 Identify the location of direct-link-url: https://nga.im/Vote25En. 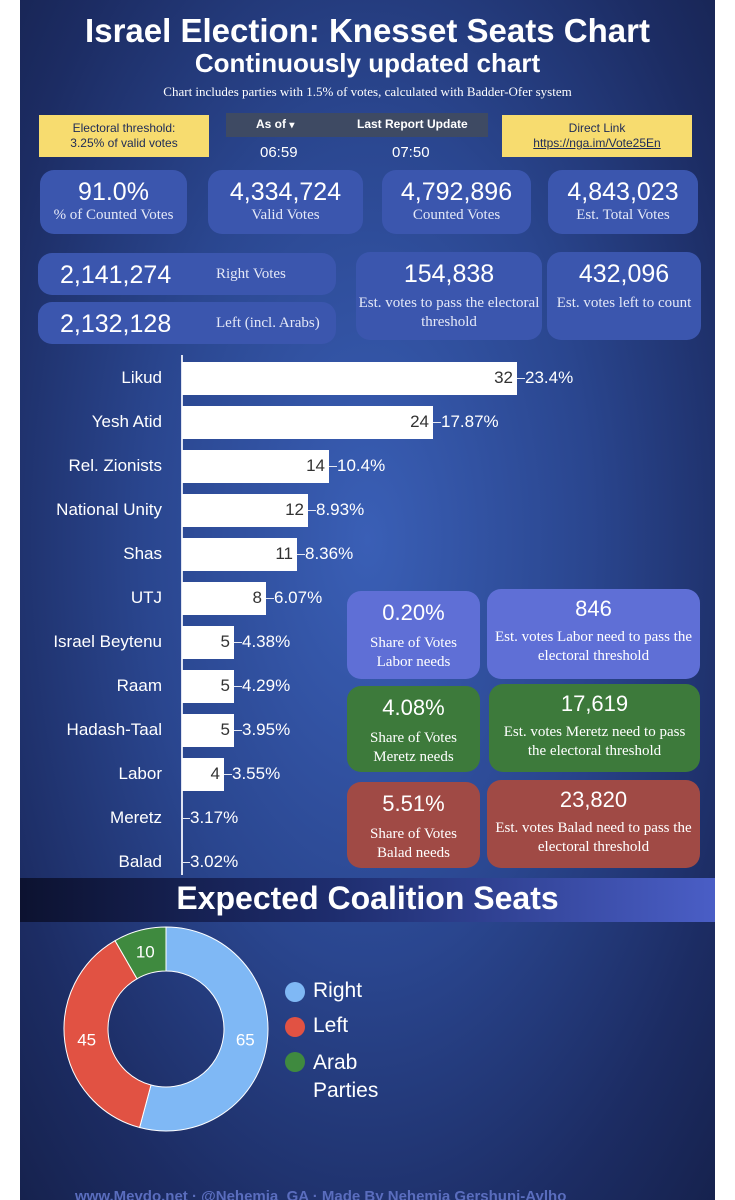
(597, 143).